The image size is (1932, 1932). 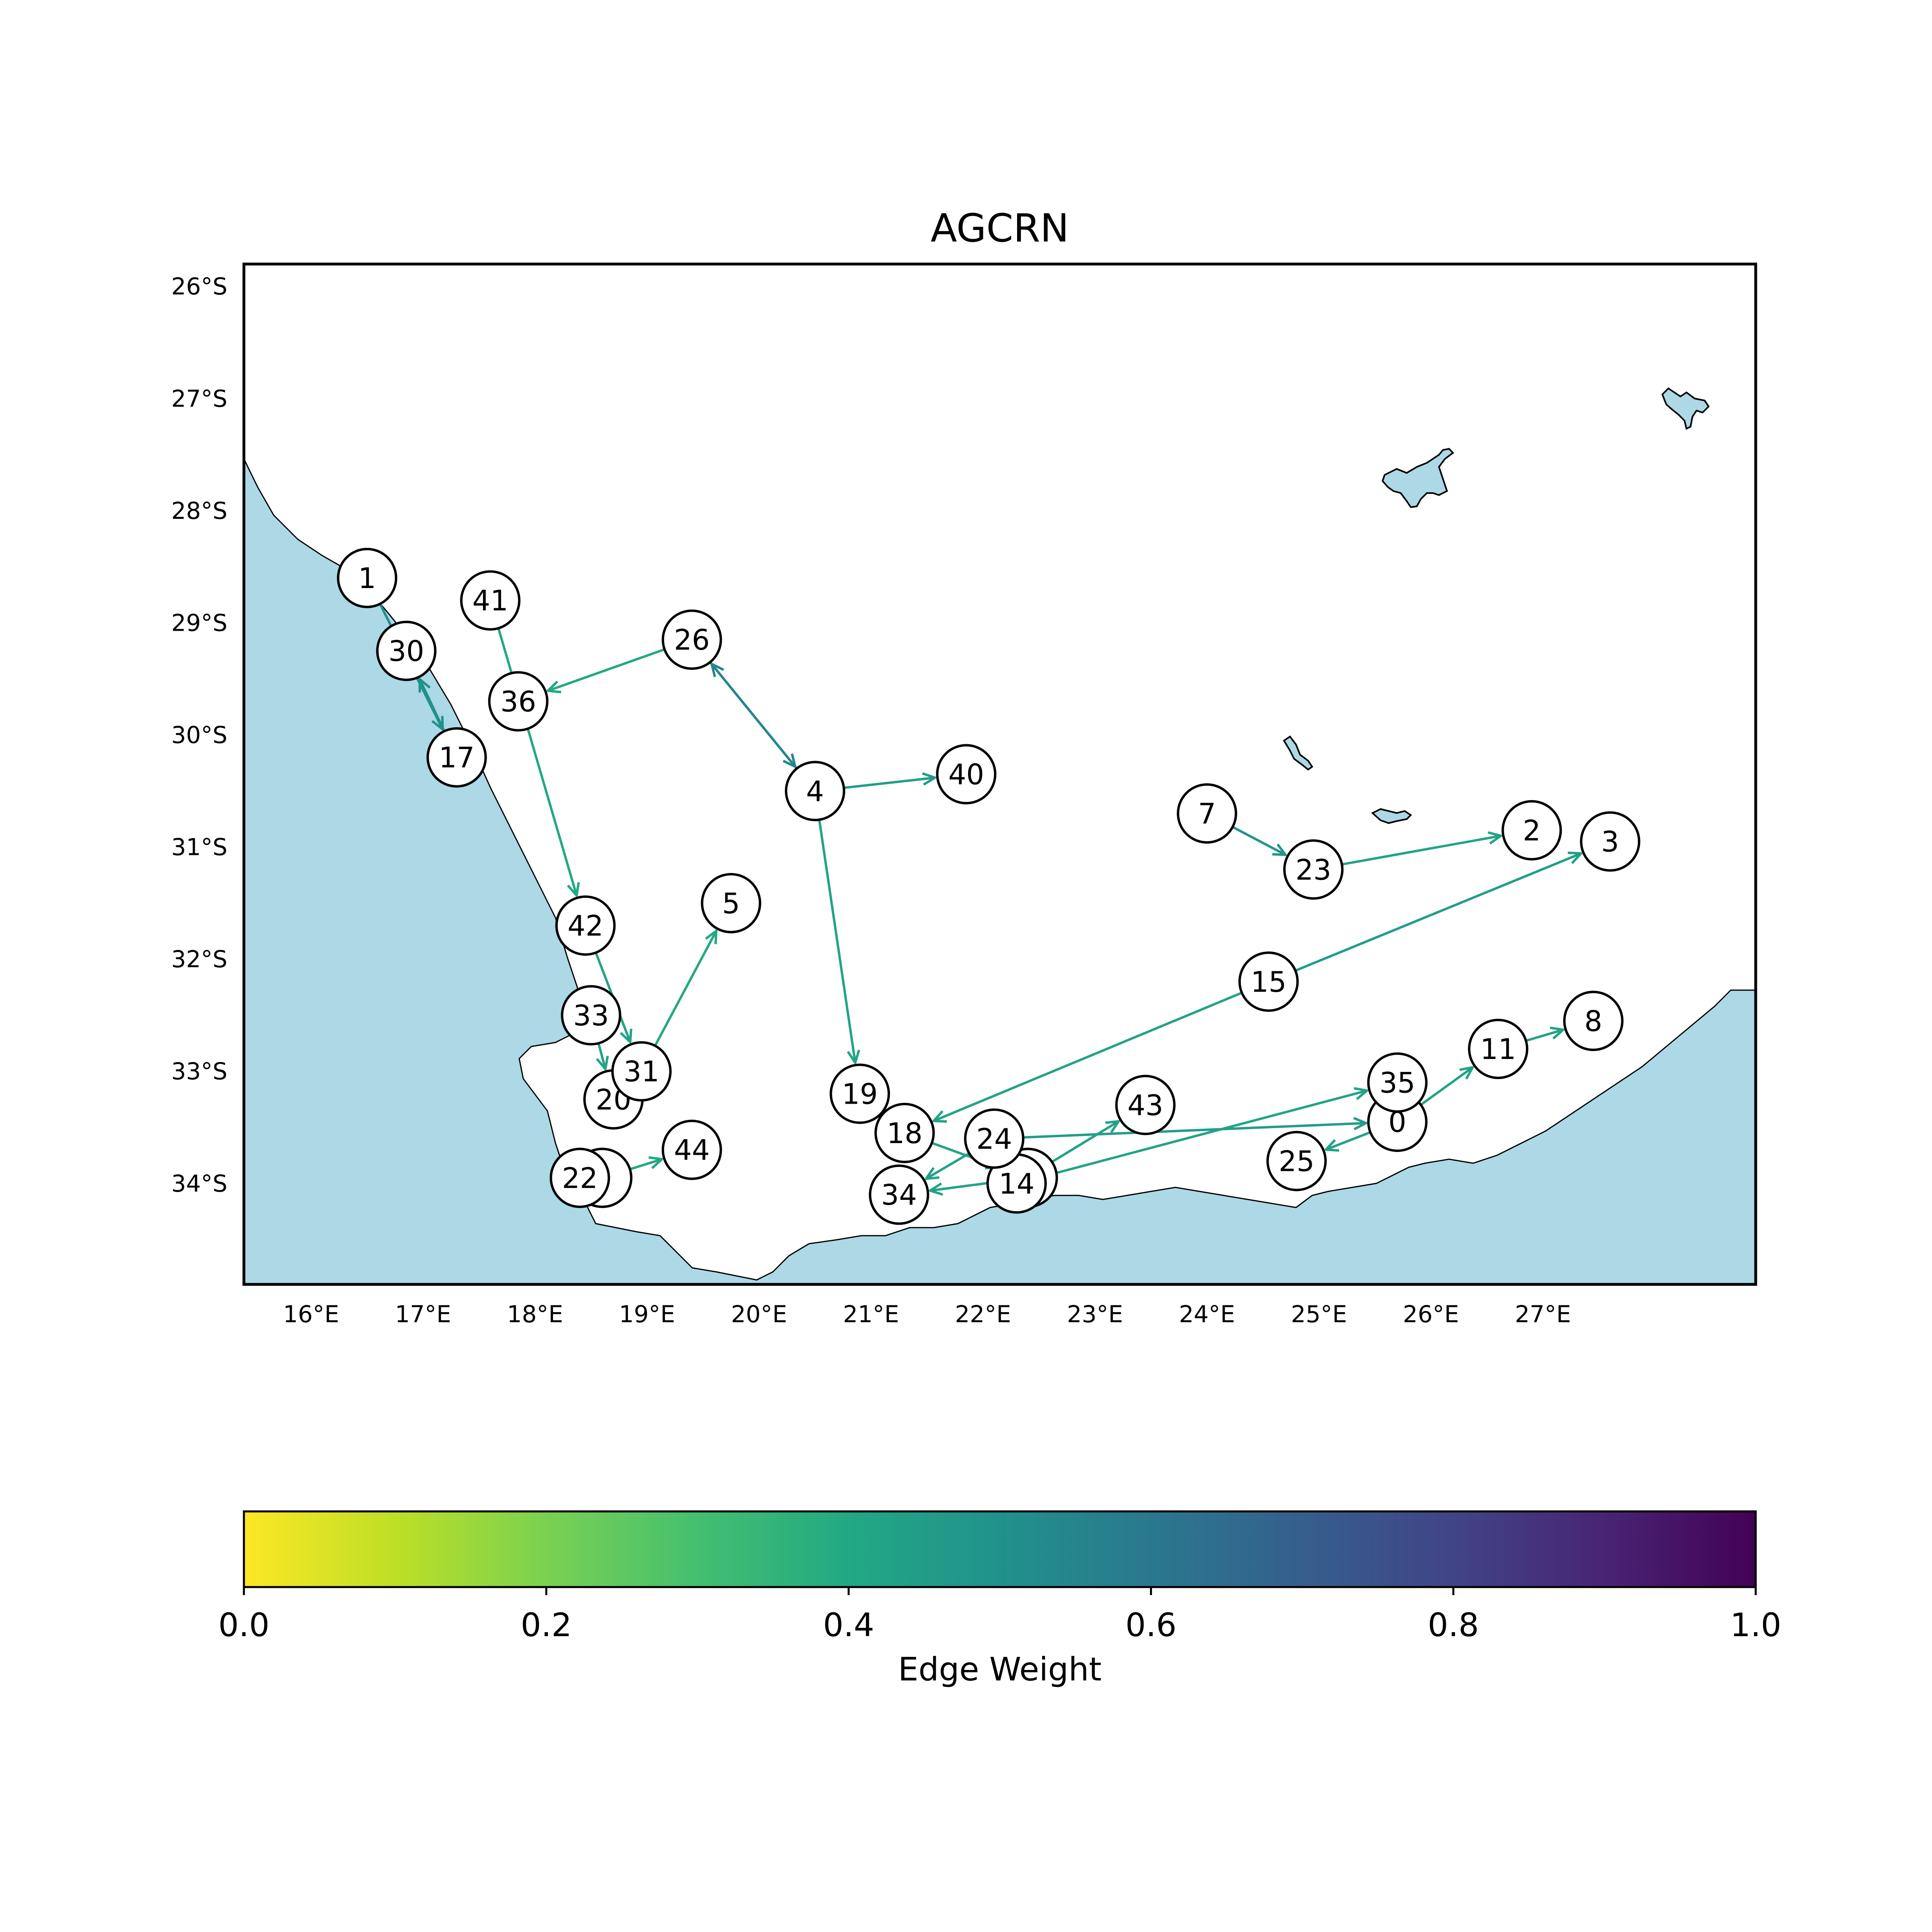 What do you see at coordinates (1296, 1161) in the screenshot?
I see `station-node-25: 25` at bounding box center [1296, 1161].